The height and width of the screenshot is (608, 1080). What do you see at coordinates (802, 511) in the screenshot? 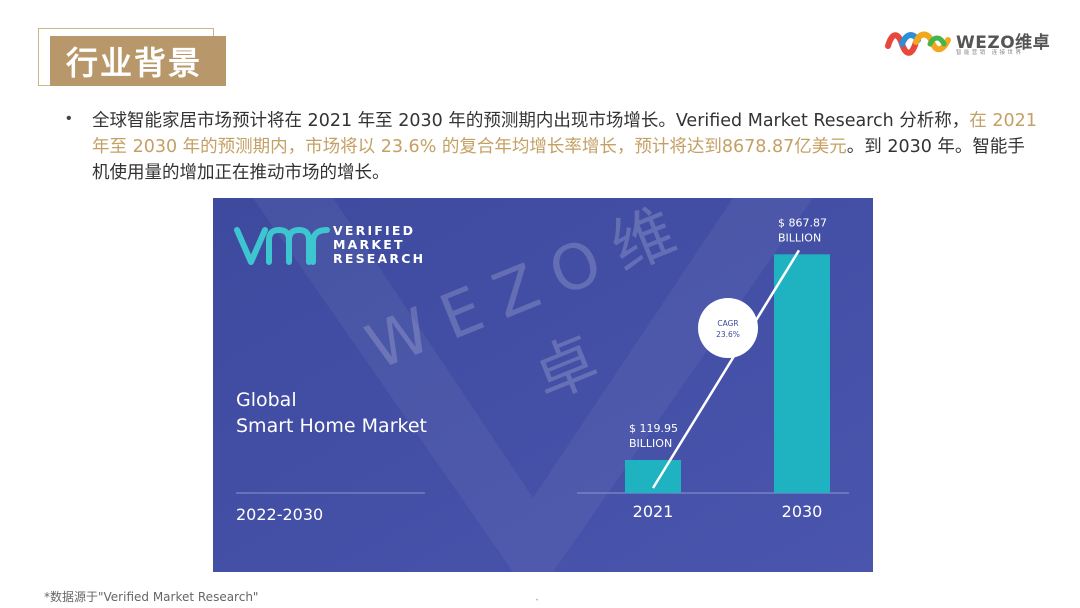
I see `category-label-2030: 2030` at bounding box center [802, 511].